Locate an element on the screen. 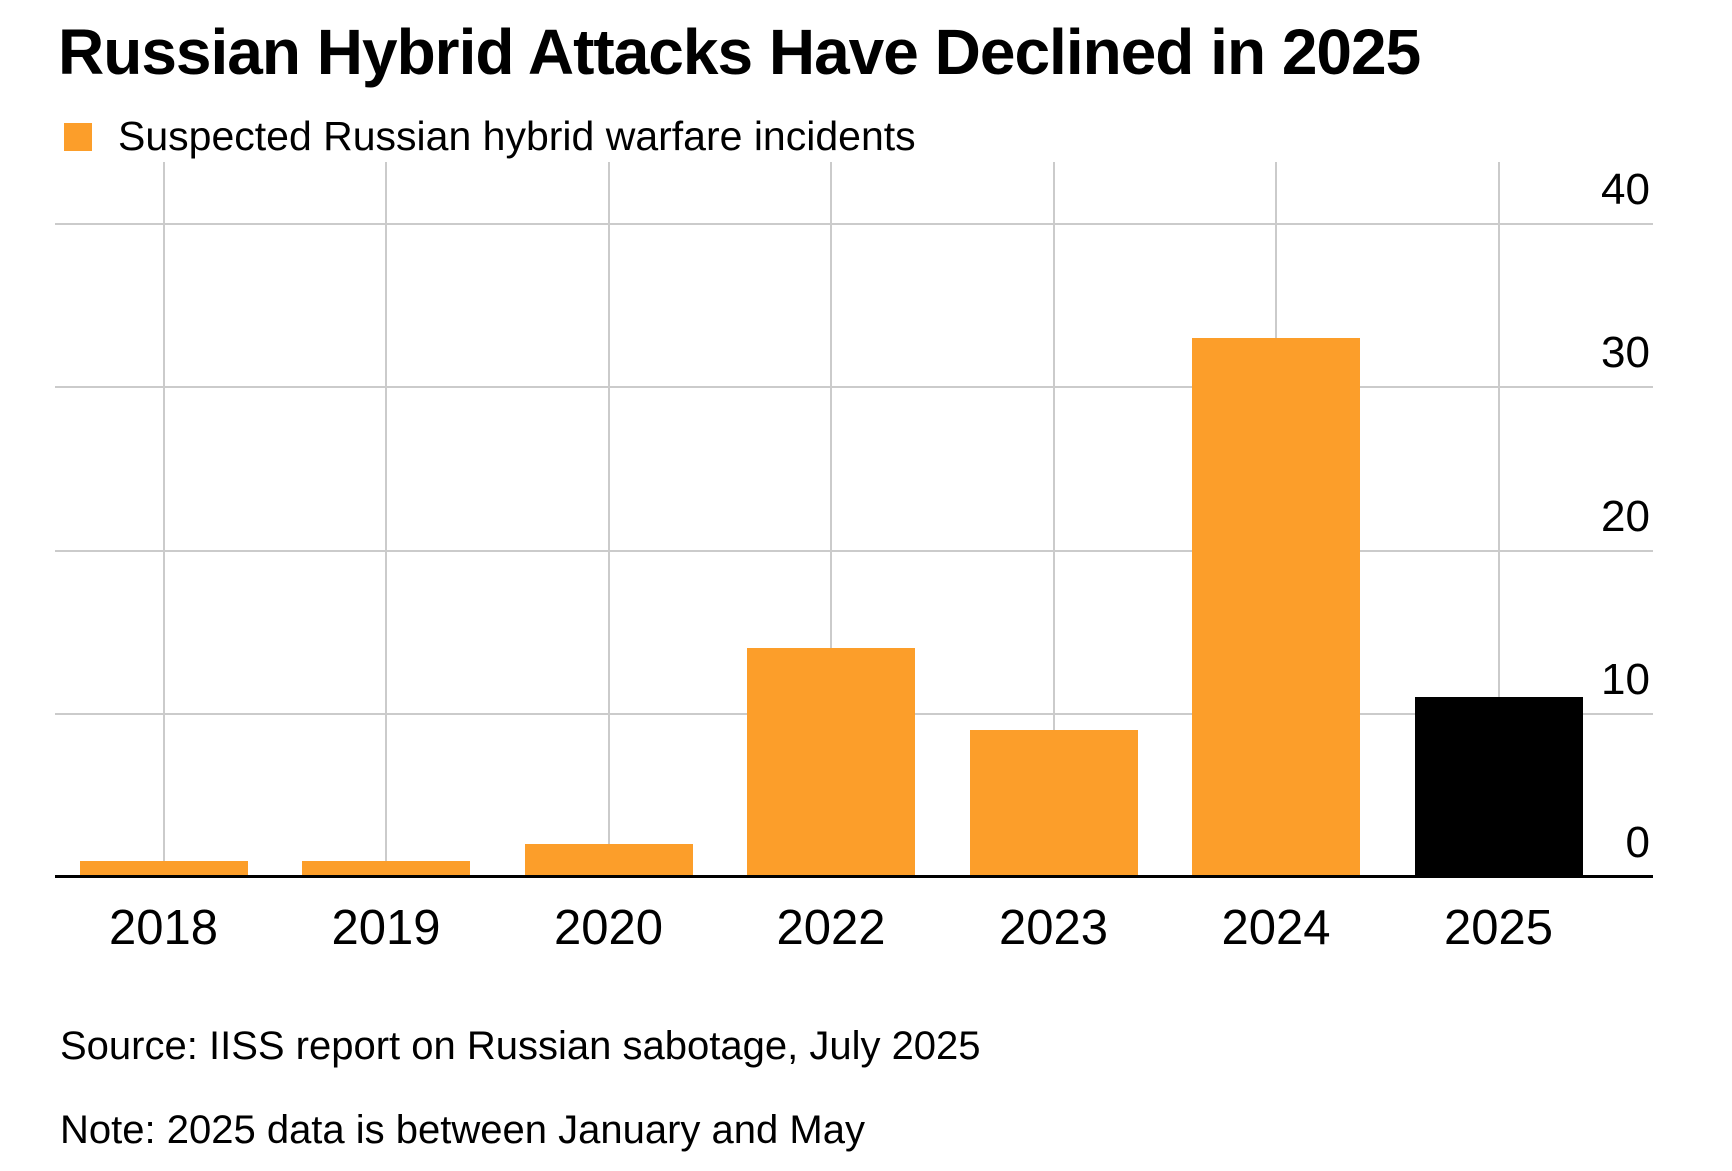  x-tick-label-2018: 2018 is located at coordinates (163, 928).